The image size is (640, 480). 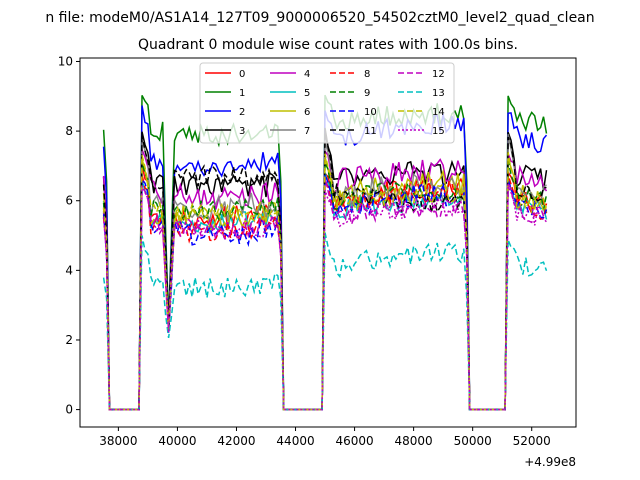 I want to click on y-tick-label: 0, so click(x=69, y=410).